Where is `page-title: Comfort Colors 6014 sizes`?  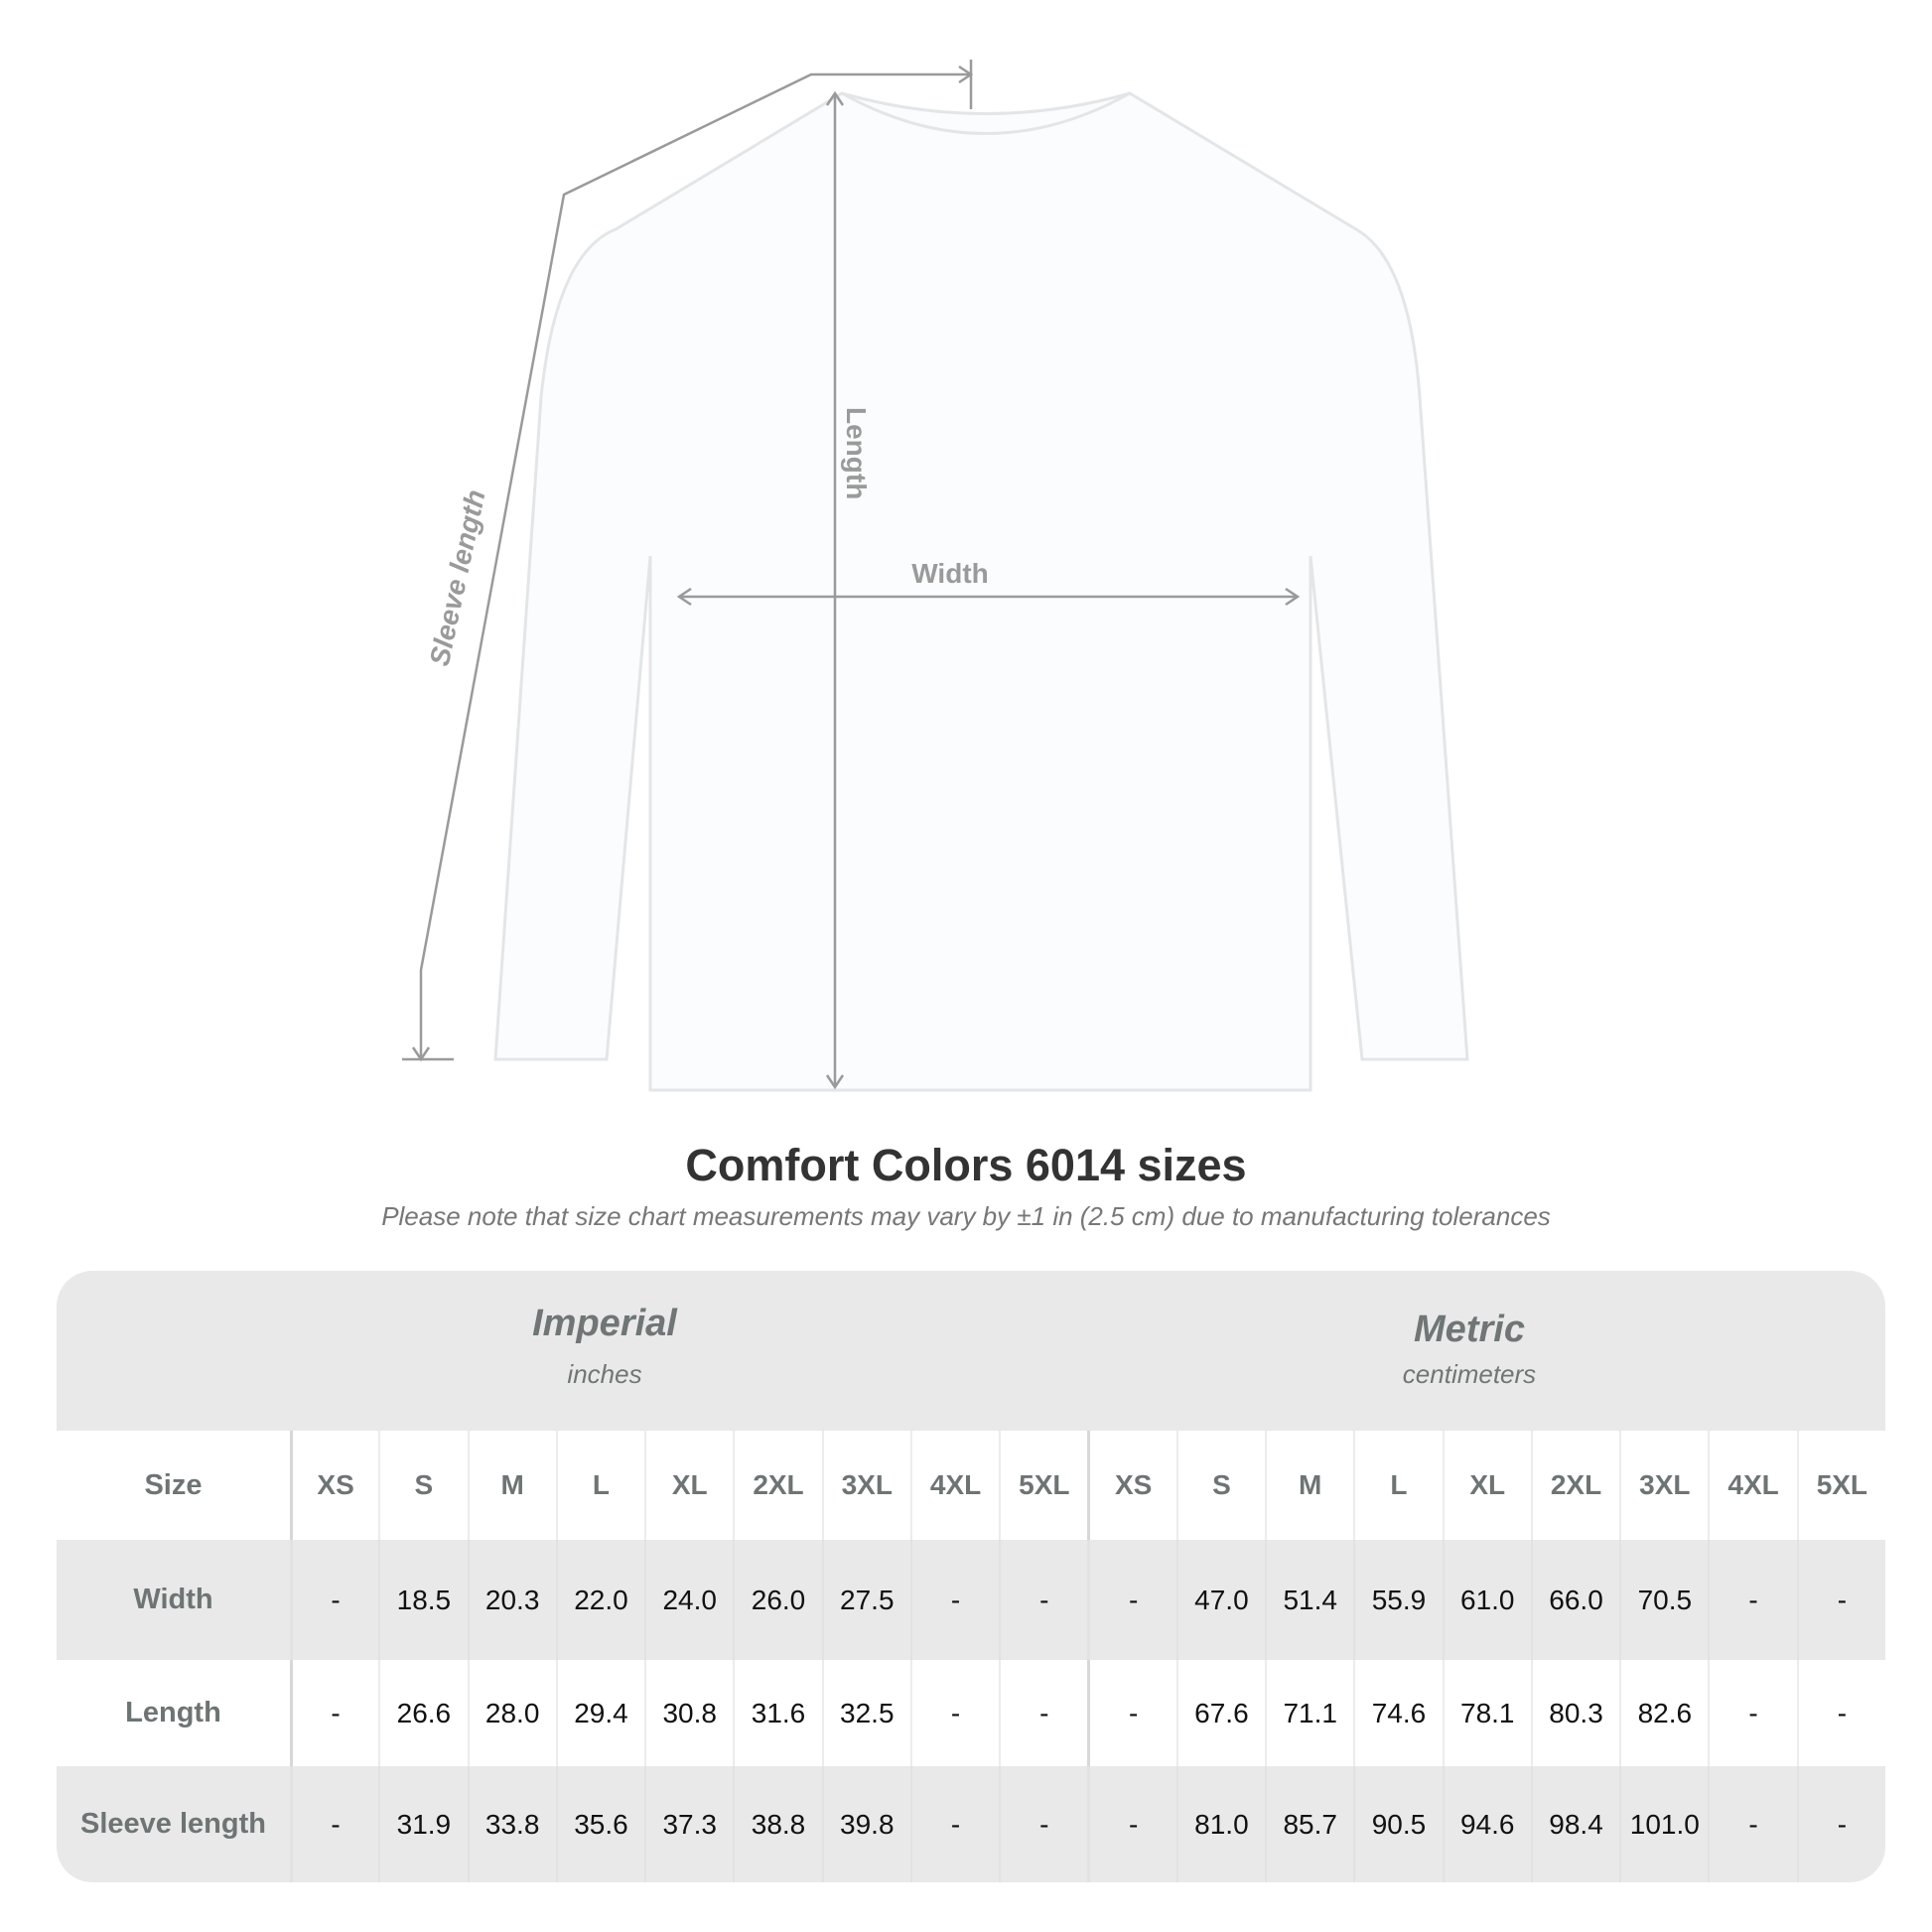
page-title: Comfort Colors 6014 sizes is located at coordinates (966, 1165).